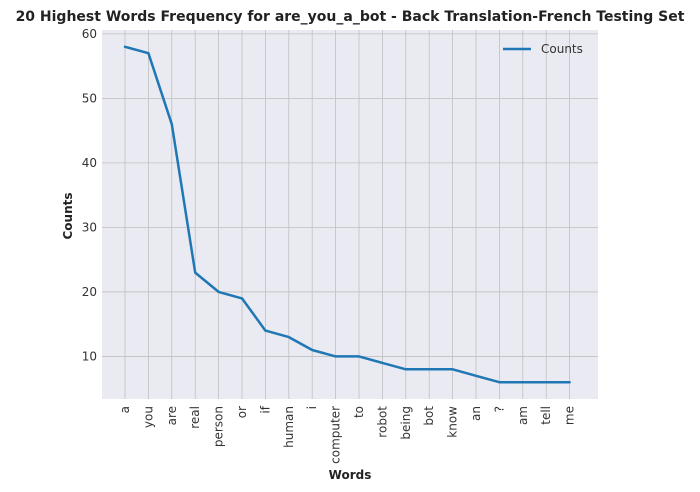 The height and width of the screenshot is (492, 700). Describe the element at coordinates (89, 163) in the screenshot. I see `y-tick-label: 40` at that location.